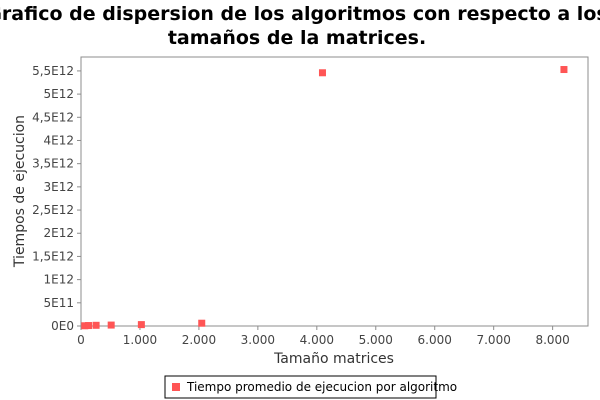  I want to click on x-axis-label: Tamaño matrices, so click(333, 359).